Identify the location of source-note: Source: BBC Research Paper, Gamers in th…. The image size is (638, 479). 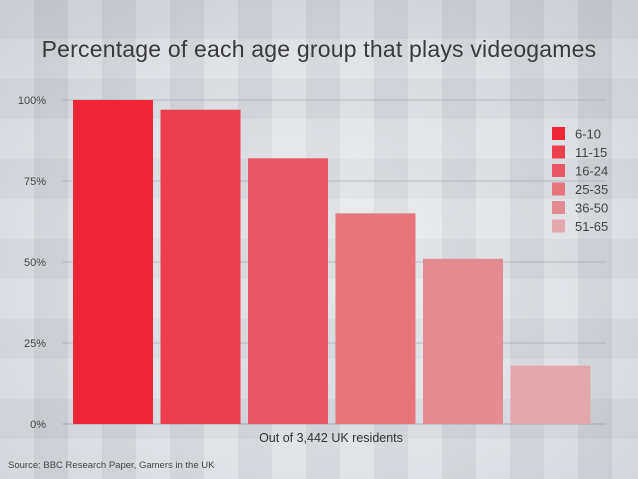
(111, 465).